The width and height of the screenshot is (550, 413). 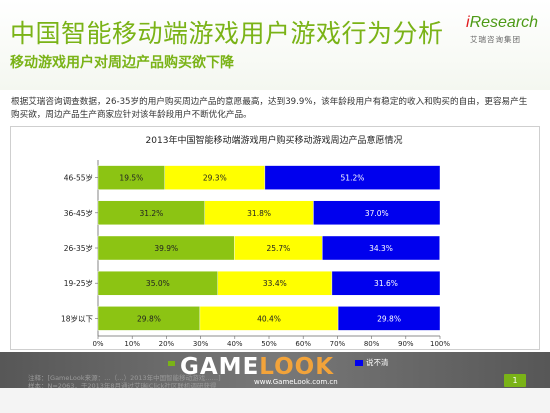 I want to click on data-label: 34.3%, so click(x=381, y=248).